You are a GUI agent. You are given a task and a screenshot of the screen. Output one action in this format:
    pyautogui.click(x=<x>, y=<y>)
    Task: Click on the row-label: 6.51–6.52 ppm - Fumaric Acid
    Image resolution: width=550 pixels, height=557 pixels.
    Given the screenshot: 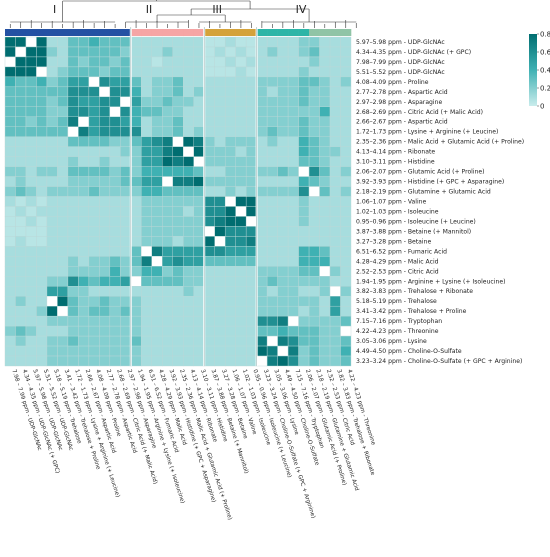 What is the action you would take?
    pyautogui.click(x=401, y=251)
    